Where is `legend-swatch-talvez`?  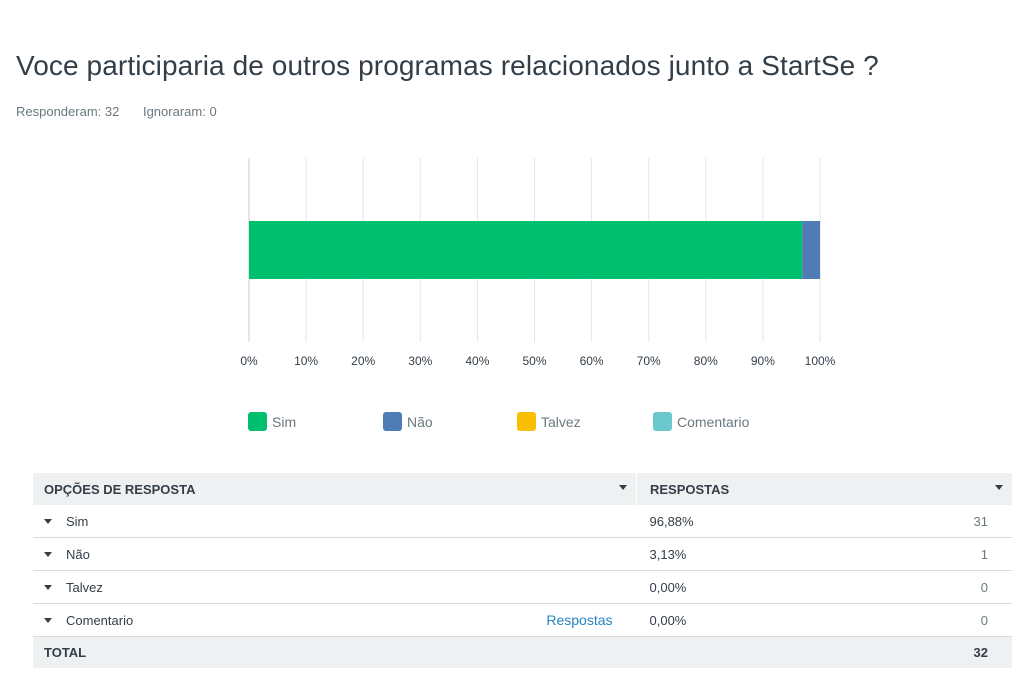 legend-swatch-talvez is located at coordinates (526, 421).